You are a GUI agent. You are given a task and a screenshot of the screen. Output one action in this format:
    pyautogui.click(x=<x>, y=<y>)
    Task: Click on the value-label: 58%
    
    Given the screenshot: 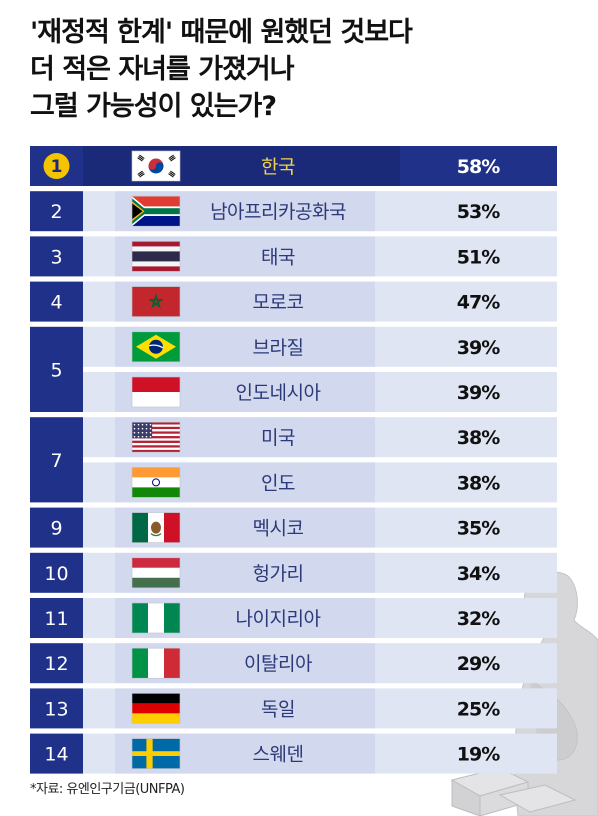 What is the action you would take?
    pyautogui.click(x=478, y=167)
    